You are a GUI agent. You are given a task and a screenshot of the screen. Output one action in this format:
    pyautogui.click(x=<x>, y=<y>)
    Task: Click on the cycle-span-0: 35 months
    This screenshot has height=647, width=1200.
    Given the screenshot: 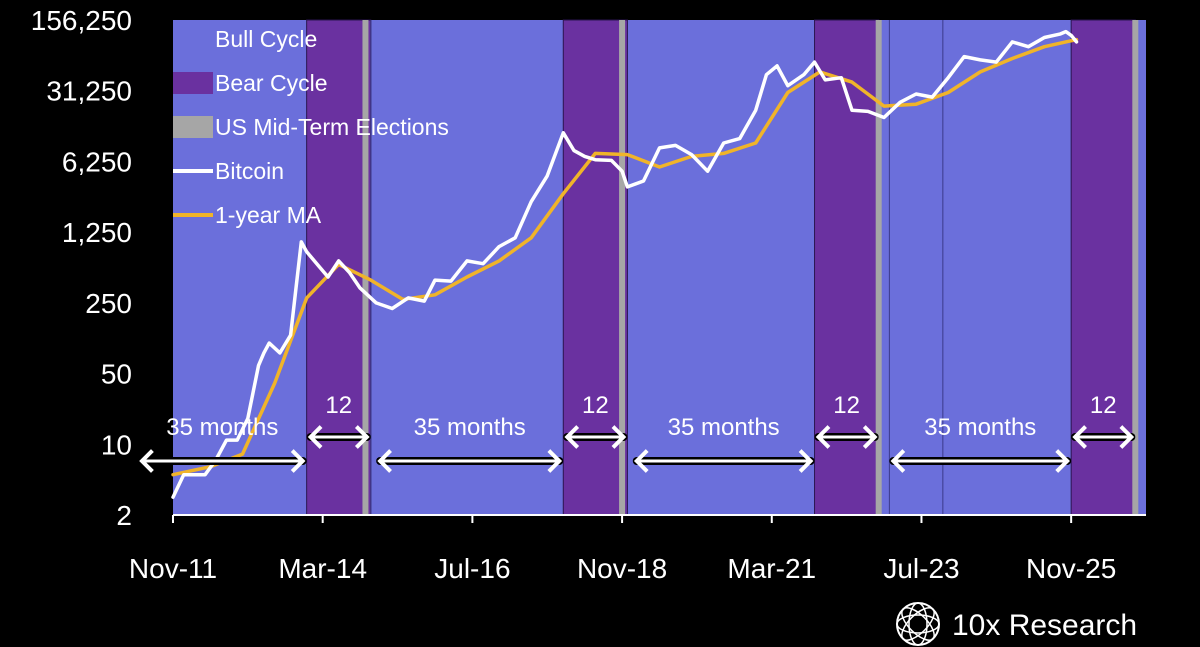 What is the action you would take?
    pyautogui.click(x=222, y=443)
    